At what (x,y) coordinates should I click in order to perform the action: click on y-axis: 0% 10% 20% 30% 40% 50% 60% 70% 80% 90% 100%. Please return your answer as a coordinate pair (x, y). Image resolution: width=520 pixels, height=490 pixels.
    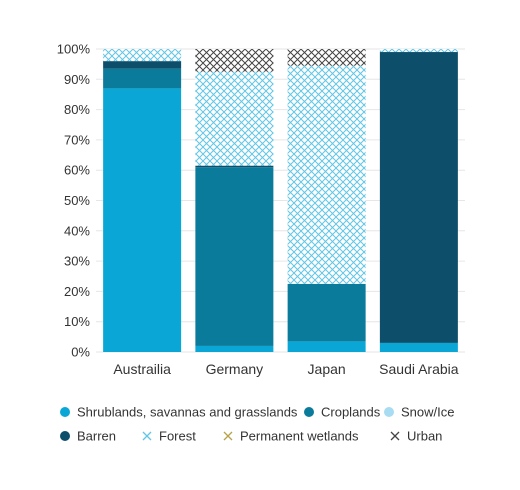
    Looking at the image, I should click on (74, 201).